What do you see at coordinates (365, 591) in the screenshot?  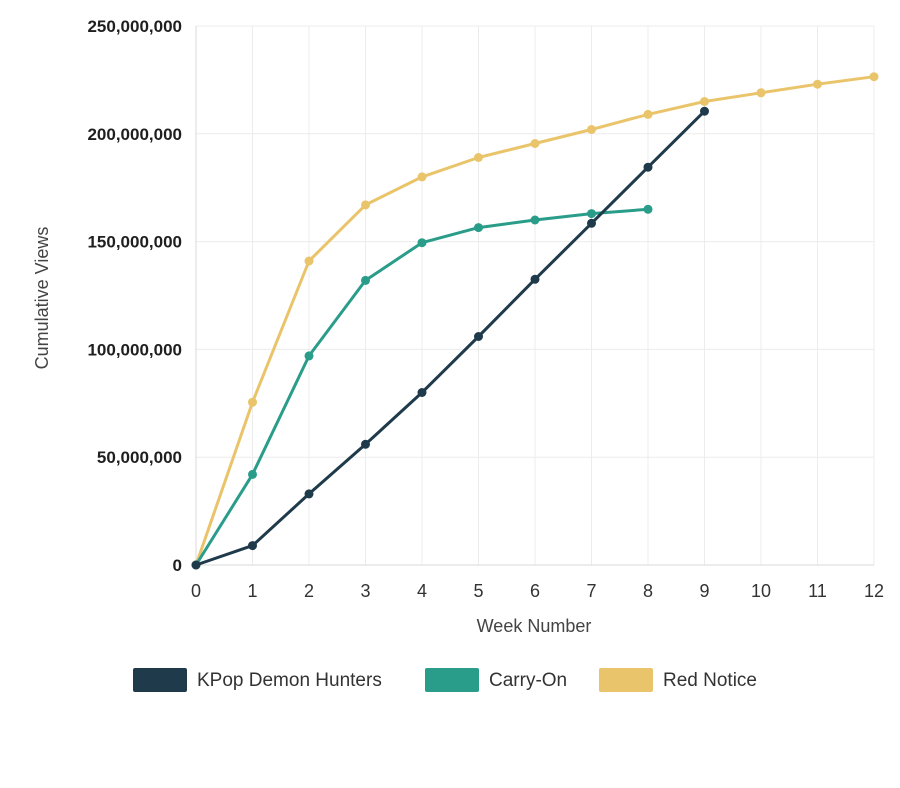 I see `x-tick-label: 3` at bounding box center [365, 591].